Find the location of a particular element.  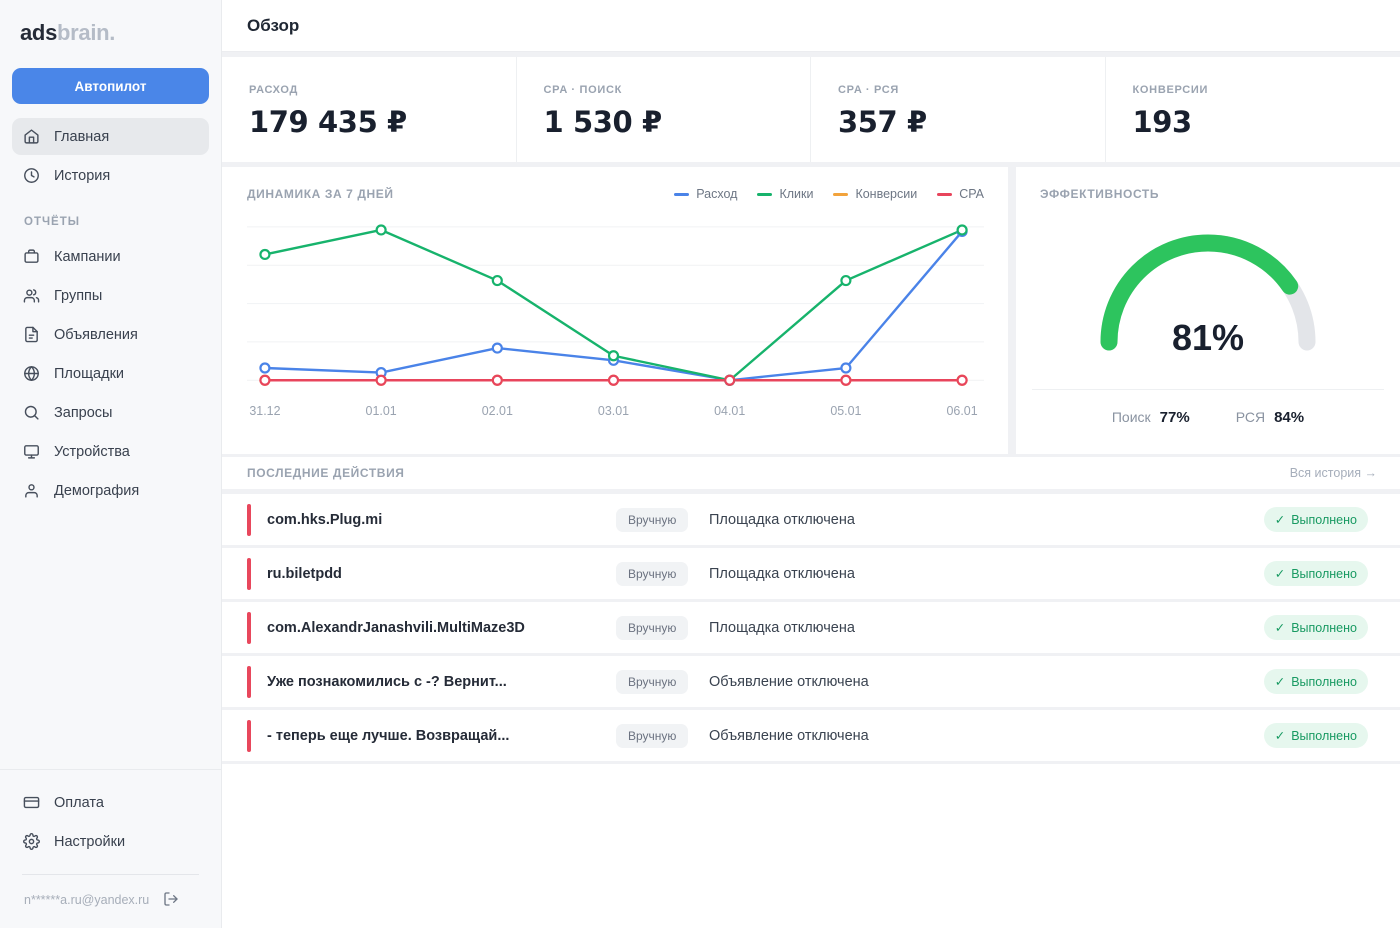

dynamics-title: ДИНАМИКА ЗА 7 ДНЕЙ is located at coordinates (320, 194).